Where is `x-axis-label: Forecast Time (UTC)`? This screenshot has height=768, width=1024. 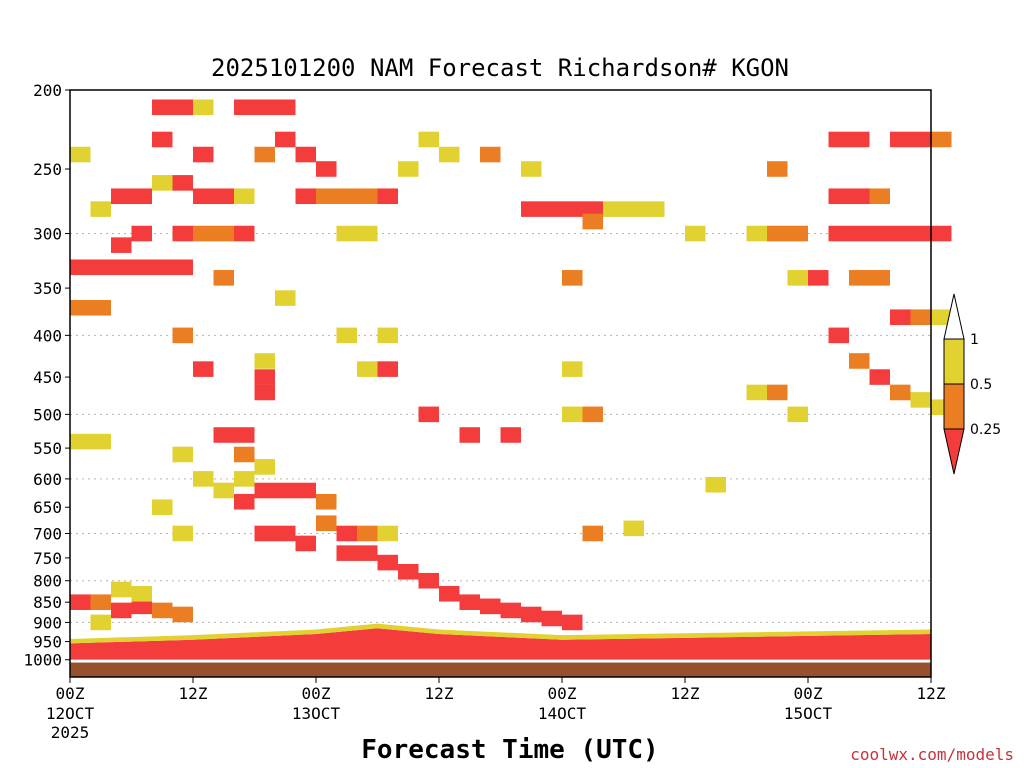
x-axis-label: Forecast Time (UTC) is located at coordinates (509, 750).